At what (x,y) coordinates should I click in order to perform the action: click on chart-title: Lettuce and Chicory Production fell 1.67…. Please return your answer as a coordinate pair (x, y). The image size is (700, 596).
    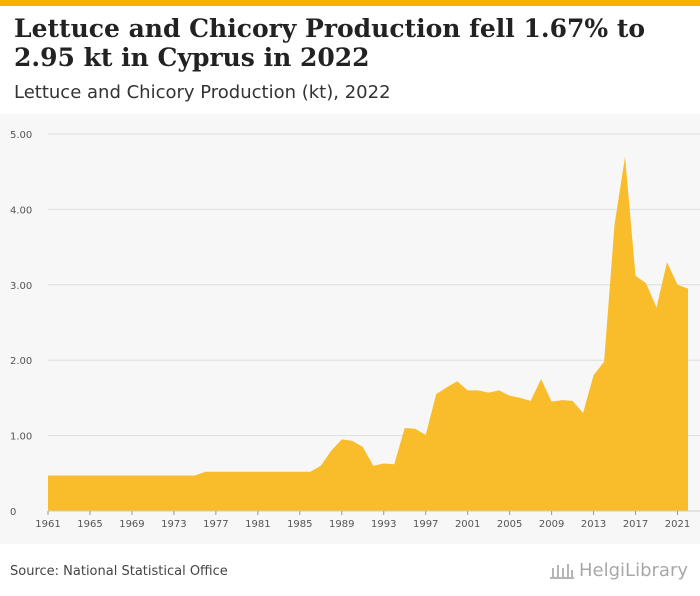
    Looking at the image, I should click on (330, 43).